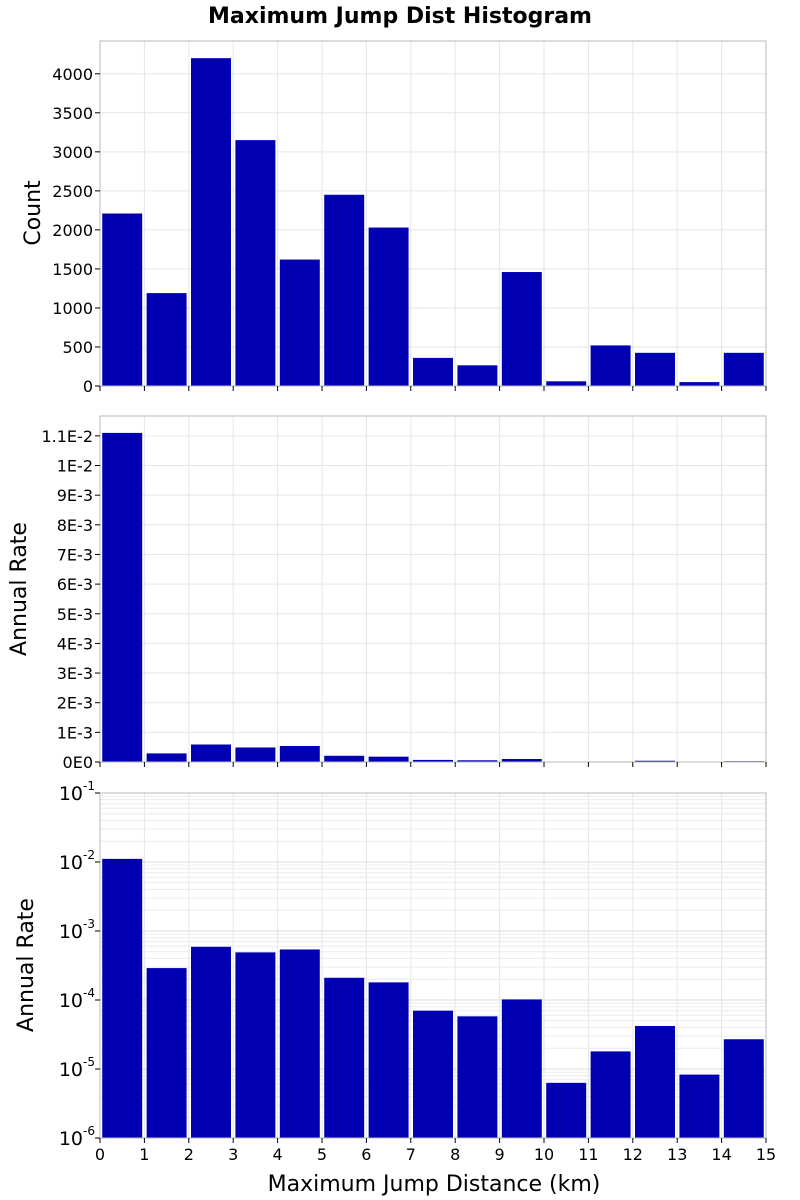 This screenshot has width=800, height=1200. I want to click on x-tick-label: 11, so click(588, 1154).